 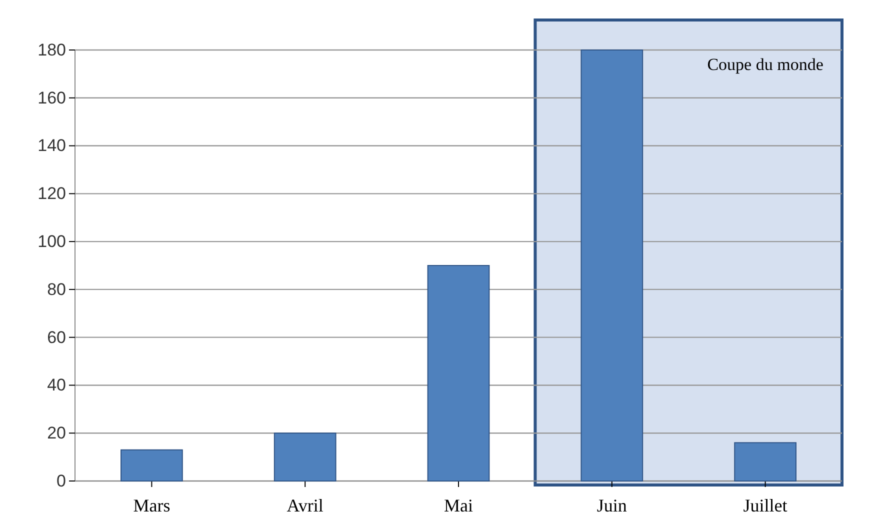 What do you see at coordinates (52, 194) in the screenshot?
I see `y-tick-label: 120` at bounding box center [52, 194].